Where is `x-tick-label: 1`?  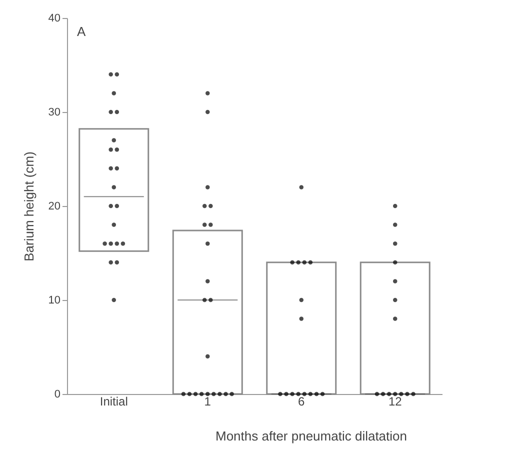
x-tick-label: 1 is located at coordinates (208, 401).